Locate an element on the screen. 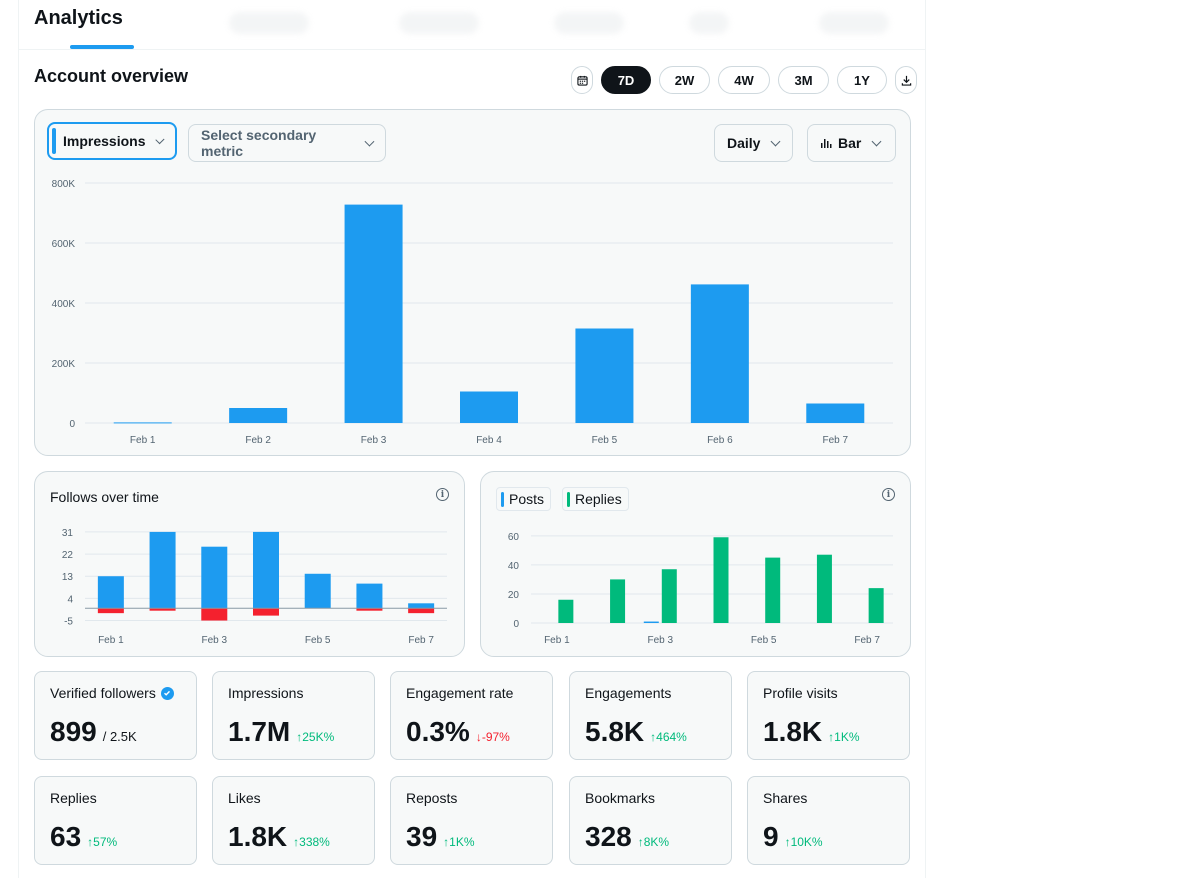 The image size is (1200, 878). legend-replies: Replies is located at coordinates (595, 499).